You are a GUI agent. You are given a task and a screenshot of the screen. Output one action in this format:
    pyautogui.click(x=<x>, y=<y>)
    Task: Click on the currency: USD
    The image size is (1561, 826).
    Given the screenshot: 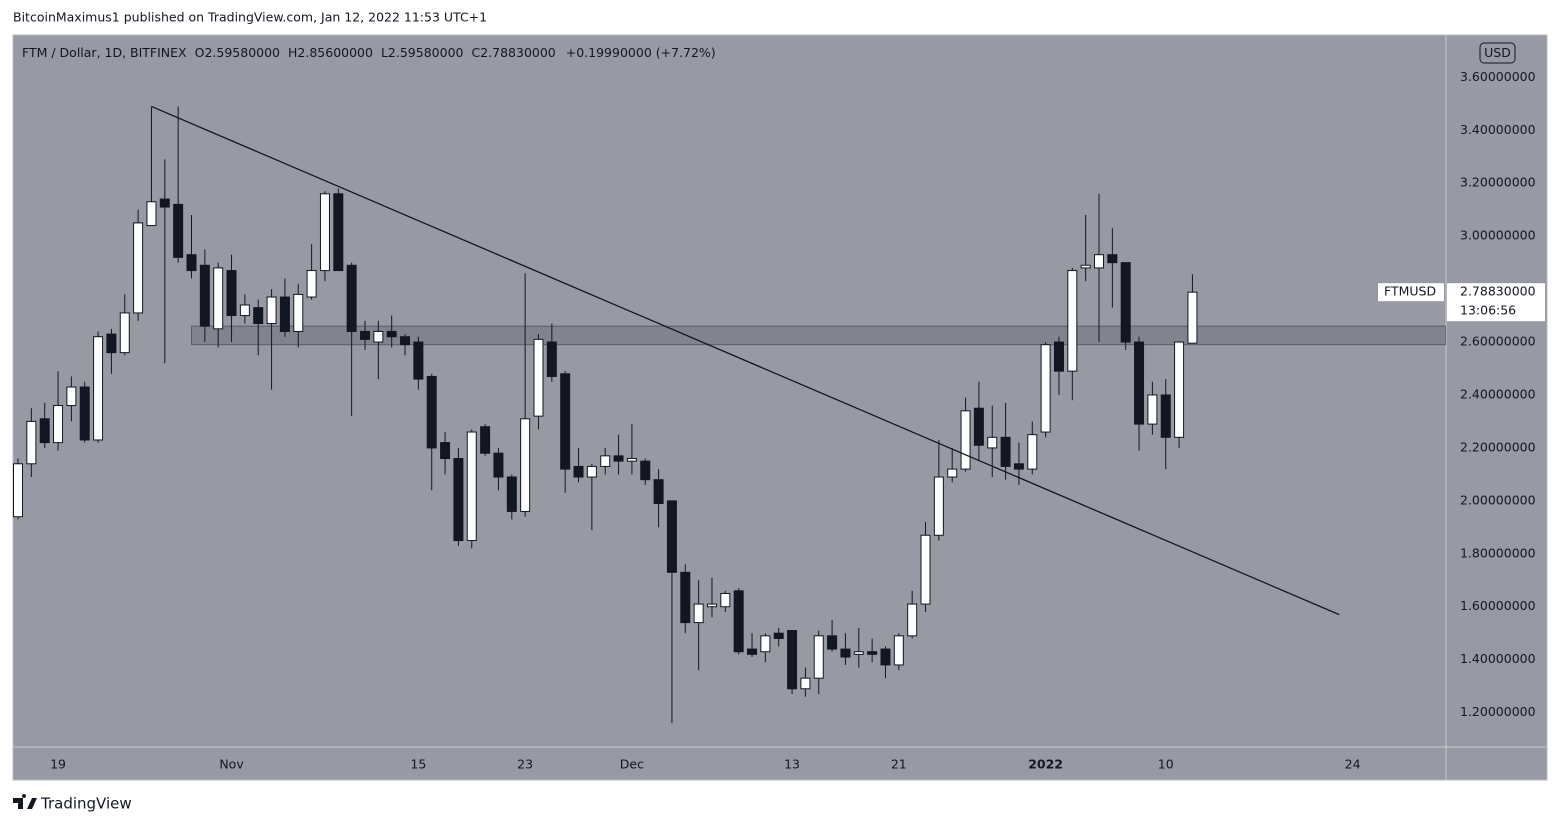 What is the action you would take?
    pyautogui.click(x=1497, y=52)
    